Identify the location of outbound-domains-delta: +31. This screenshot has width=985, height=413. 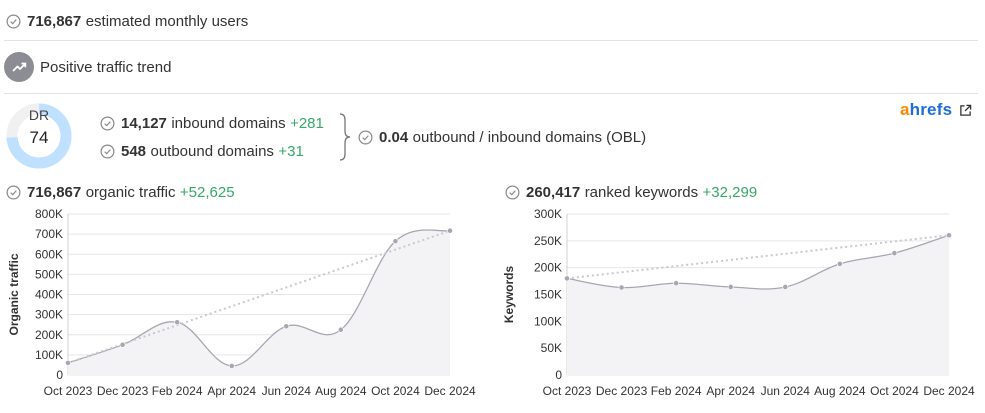
(291, 151).